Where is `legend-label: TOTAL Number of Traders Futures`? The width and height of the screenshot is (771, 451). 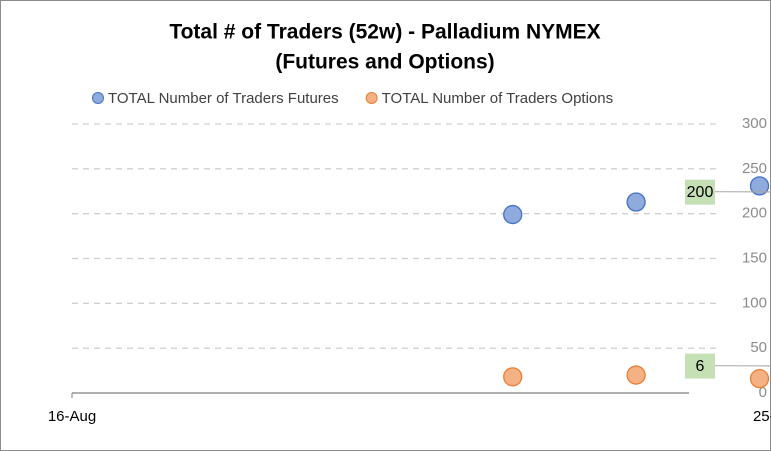
legend-label: TOTAL Number of Traders Futures is located at coordinates (223, 98).